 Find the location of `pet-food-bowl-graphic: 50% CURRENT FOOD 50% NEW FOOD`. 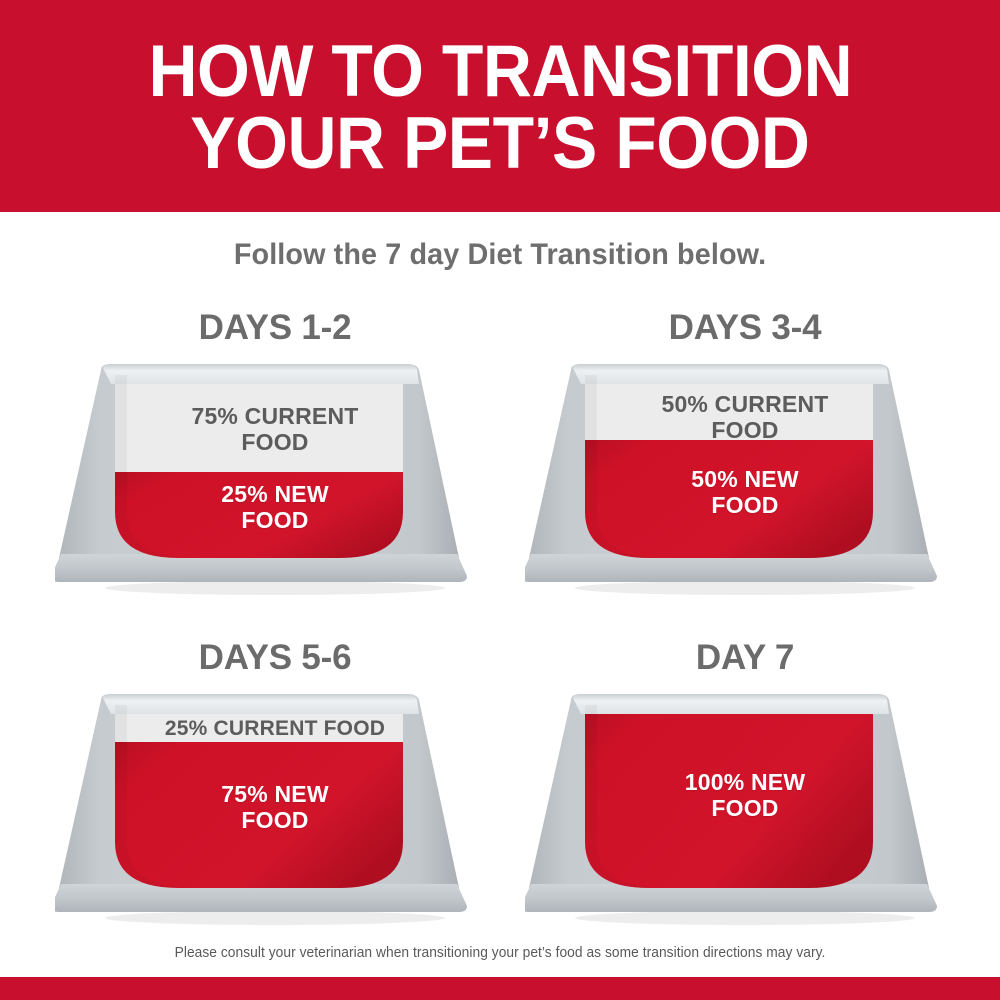

pet-food-bowl-graphic: 50% CURRENT FOOD 50% NEW FOOD is located at coordinates (745, 482).